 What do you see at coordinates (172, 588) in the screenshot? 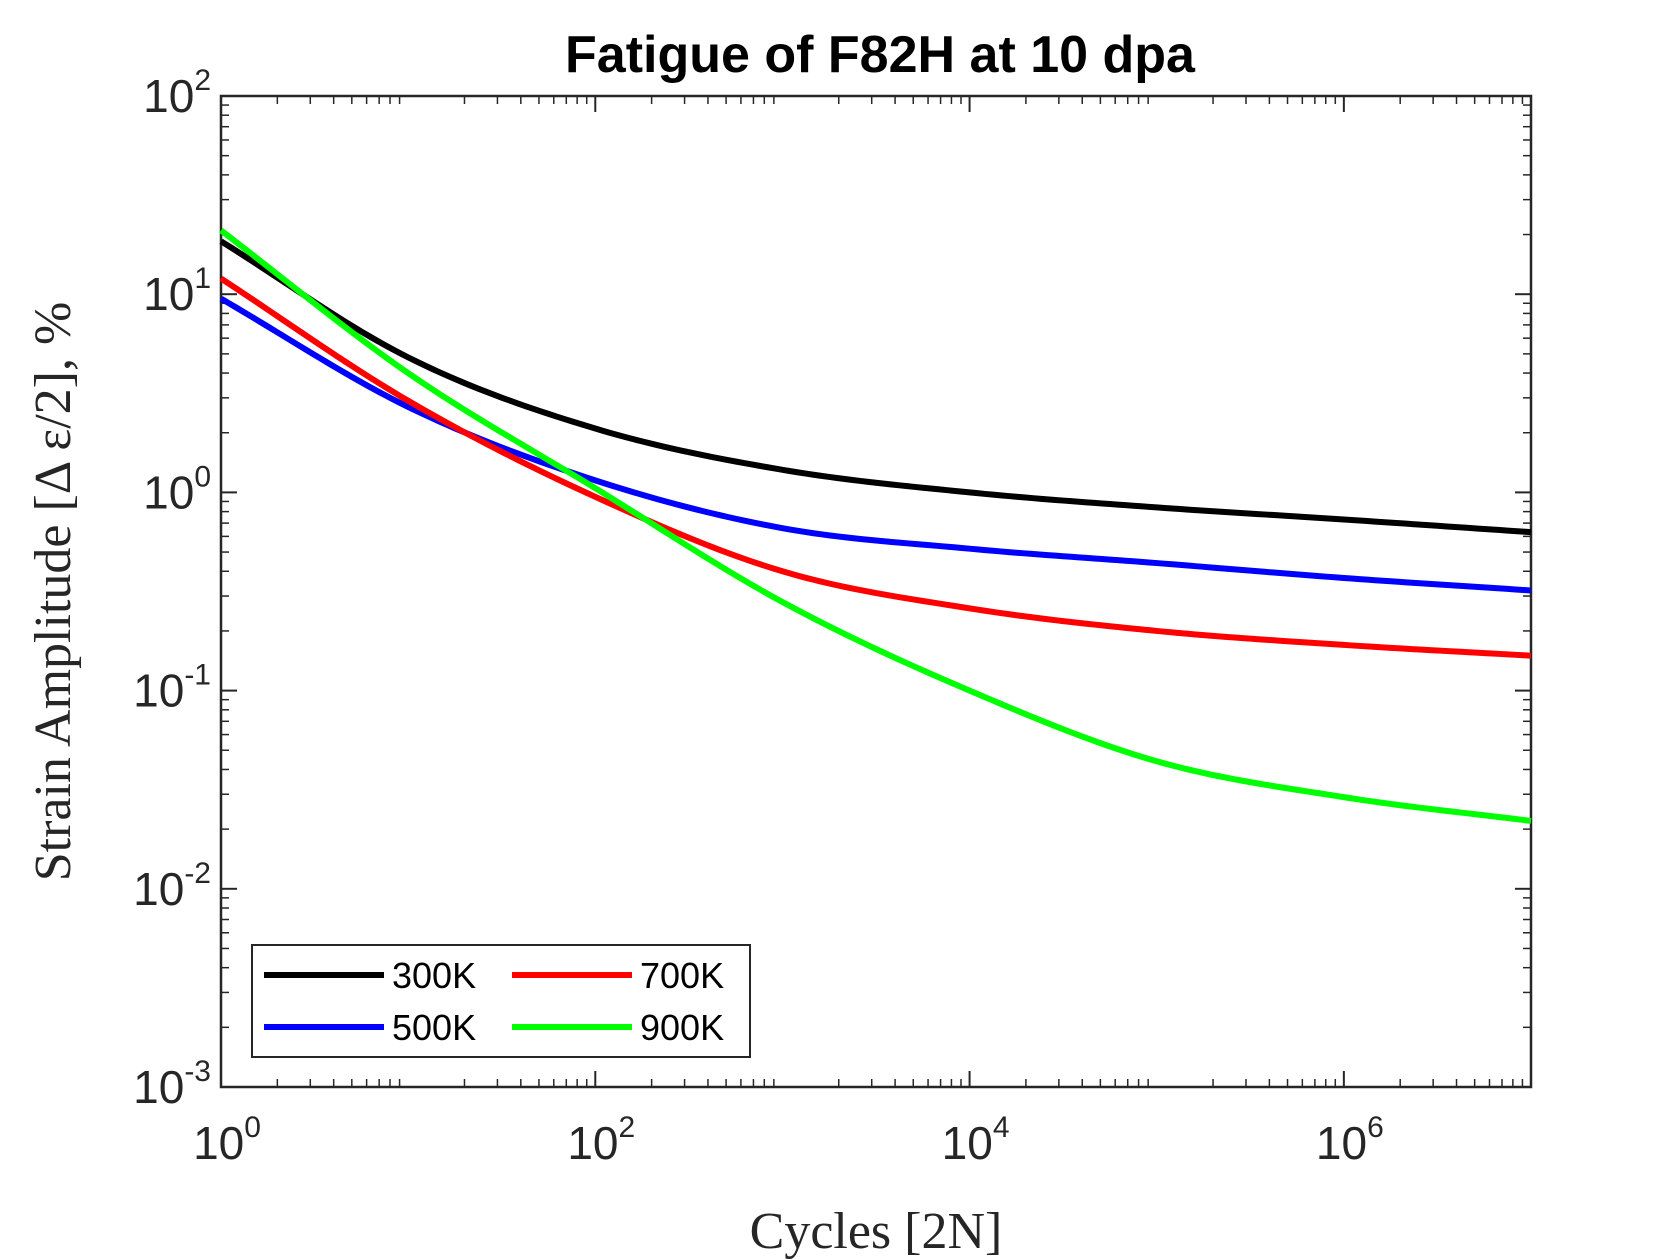
I see `y-tick-labels: 10⁻³ 10⁻² 10⁻¹ 10⁰ 10¹ 10²` at bounding box center [172, 588].